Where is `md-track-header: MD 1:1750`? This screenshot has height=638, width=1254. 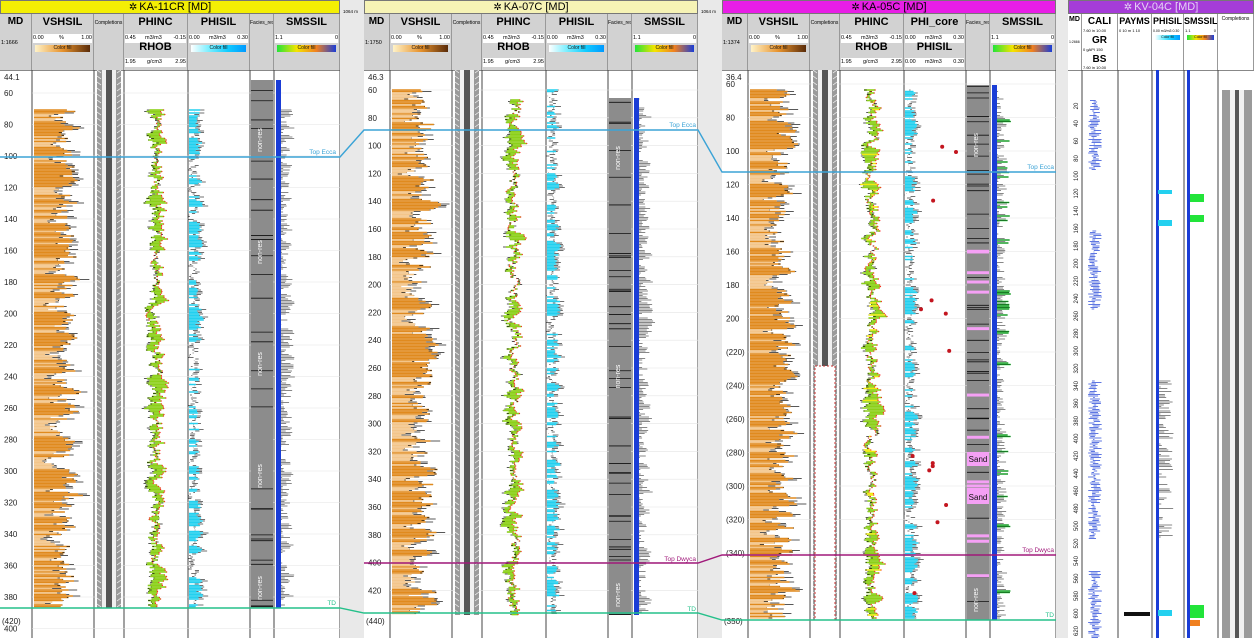
md-track-header: MD 1:1750 is located at coordinates (377, 42).